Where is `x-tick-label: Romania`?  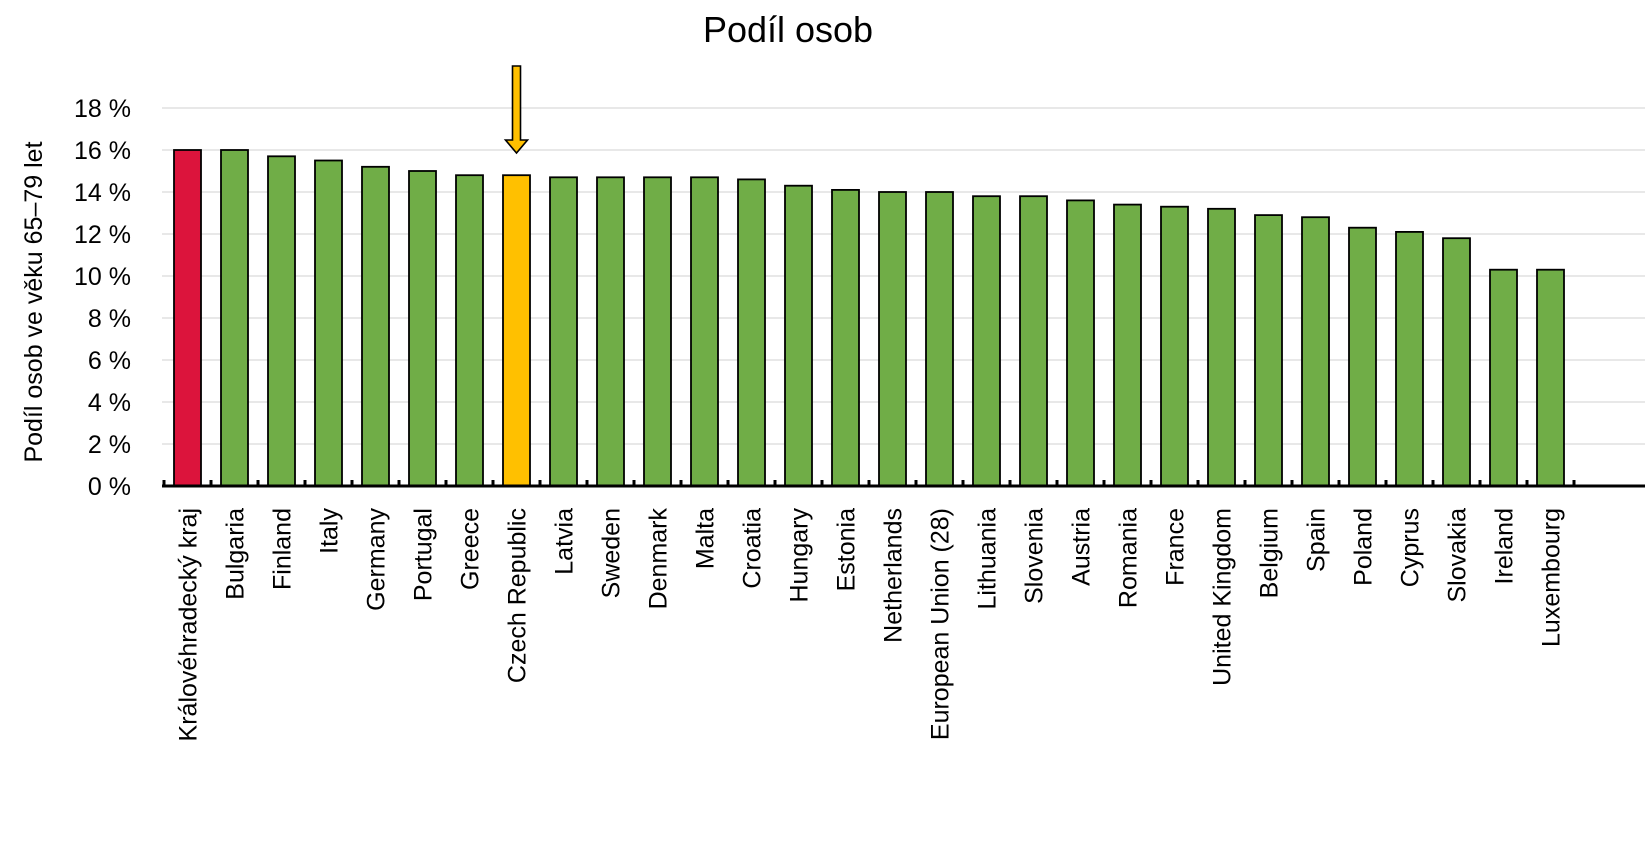 x-tick-label: Romania is located at coordinates (1129, 558).